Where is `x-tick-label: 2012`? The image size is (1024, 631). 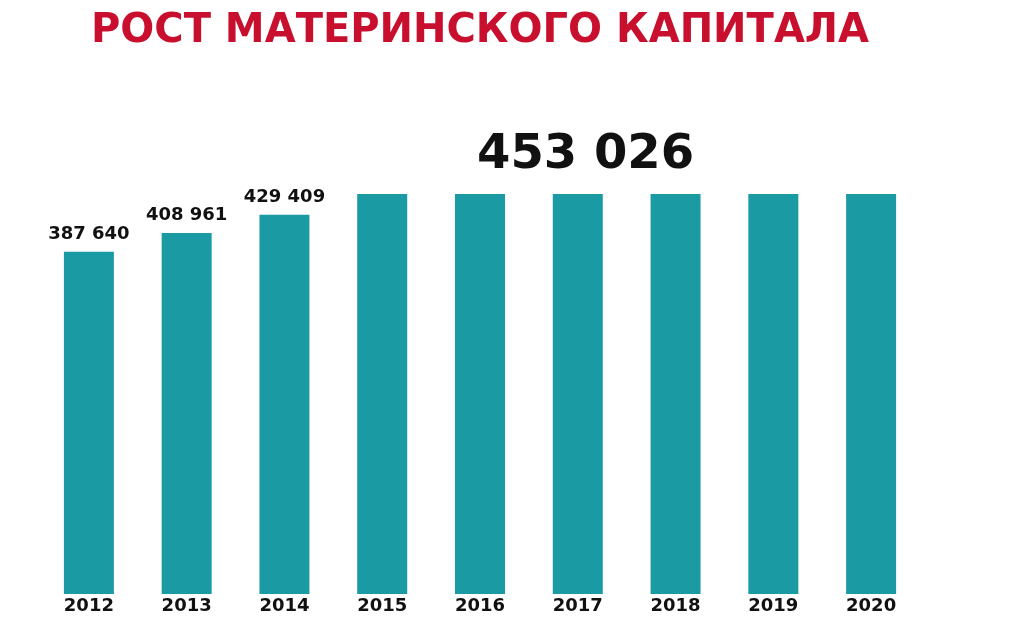 x-tick-label: 2012 is located at coordinates (88, 604).